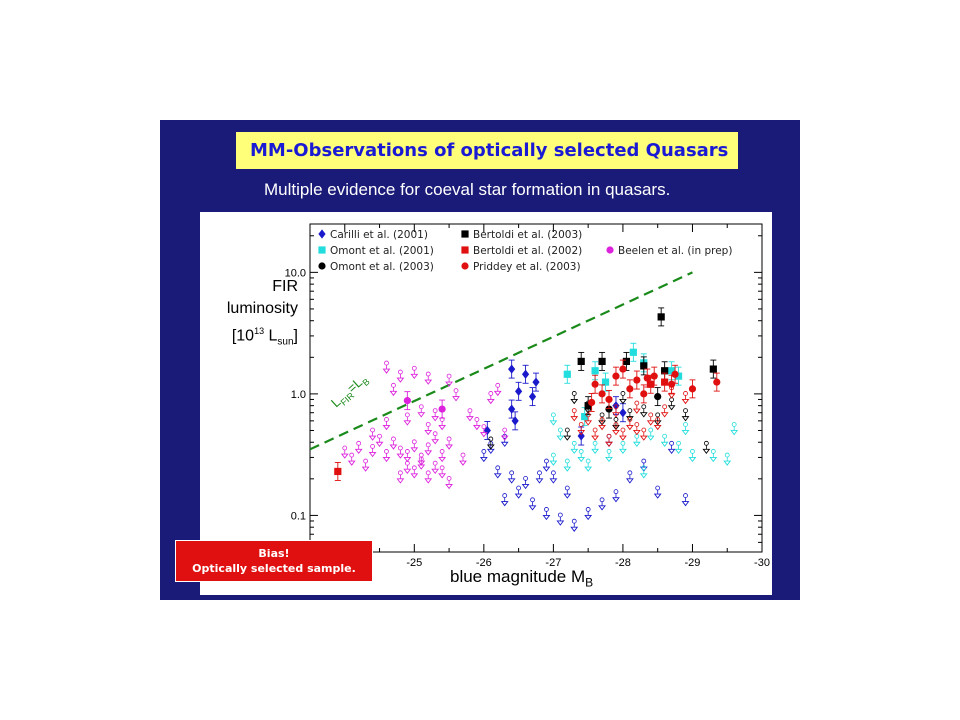  Describe the element at coordinates (407, 401) in the screenshot. I see `data-point-beelen-et-al-in-prep` at that location.